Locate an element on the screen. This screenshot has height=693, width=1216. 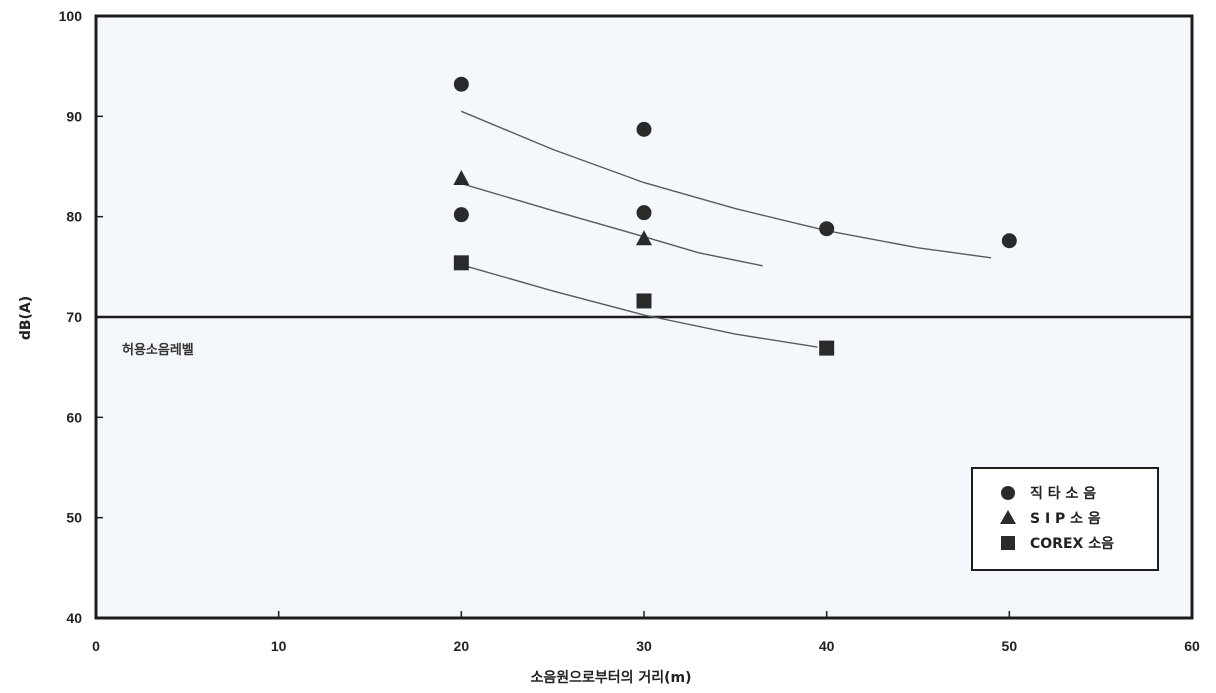
y-tick-label: 100 is located at coordinates (71, 16).